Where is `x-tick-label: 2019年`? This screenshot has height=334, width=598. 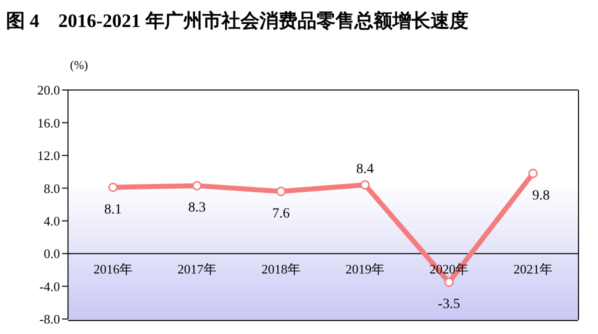
x-tick-label: 2019年 is located at coordinates (365, 268).